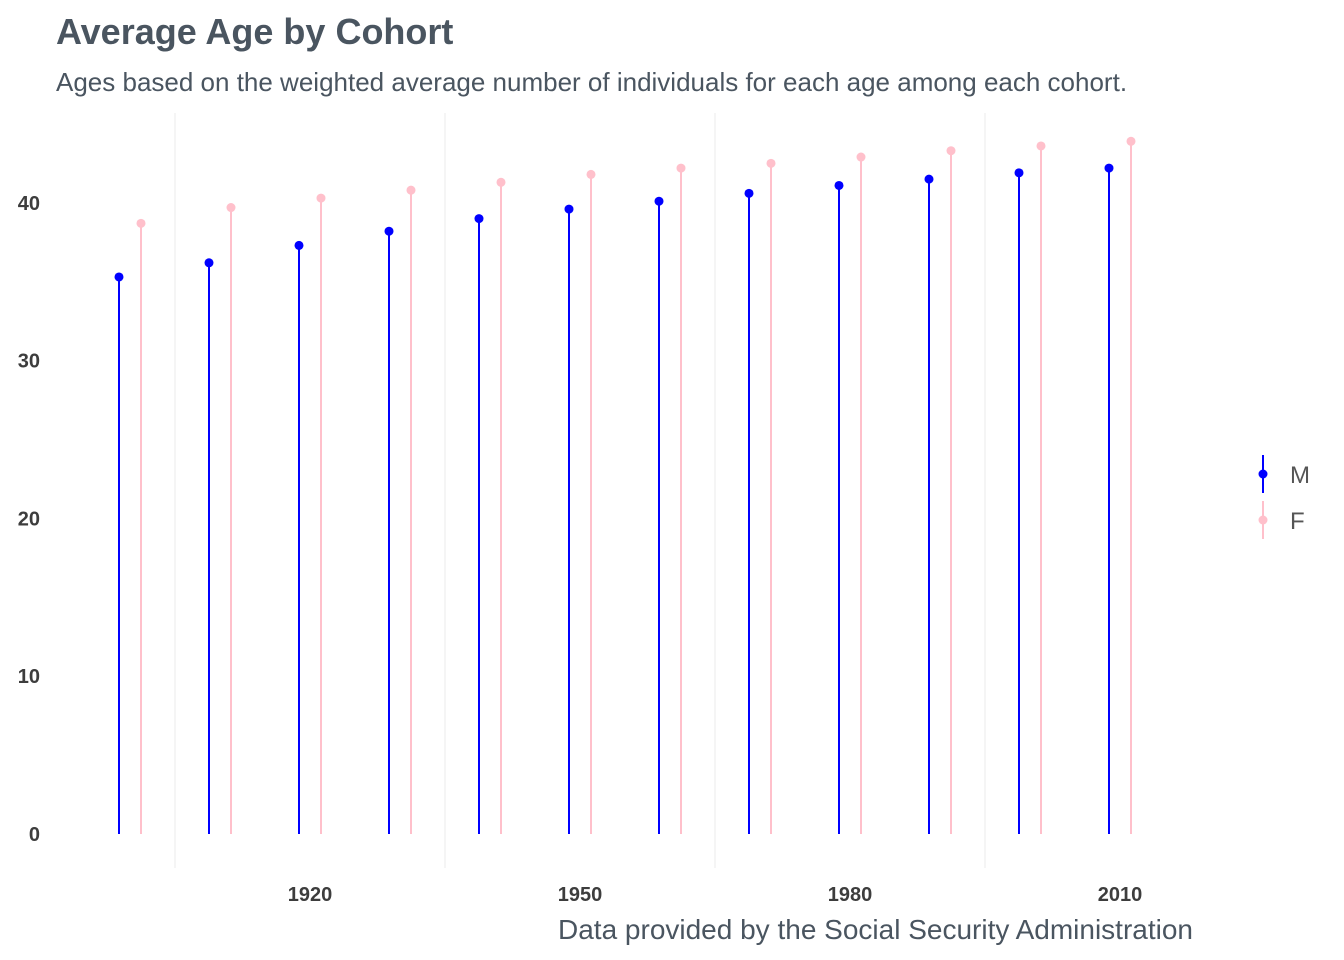  What do you see at coordinates (1297, 521) in the screenshot?
I see `legend-label: F` at bounding box center [1297, 521].